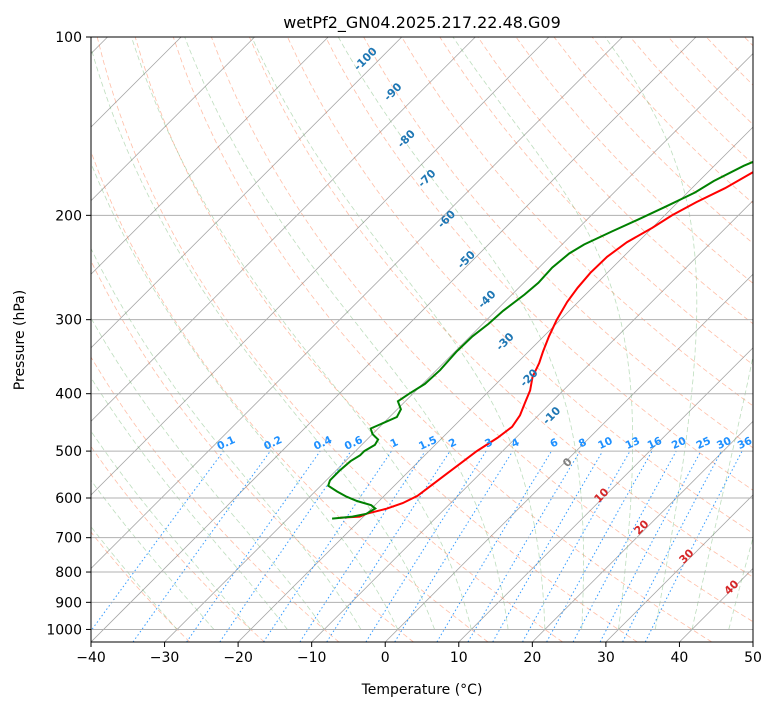 This screenshot has height=708, width=775. What do you see at coordinates (68, 499) in the screenshot?
I see `y-tick-label: 600` at bounding box center [68, 499].